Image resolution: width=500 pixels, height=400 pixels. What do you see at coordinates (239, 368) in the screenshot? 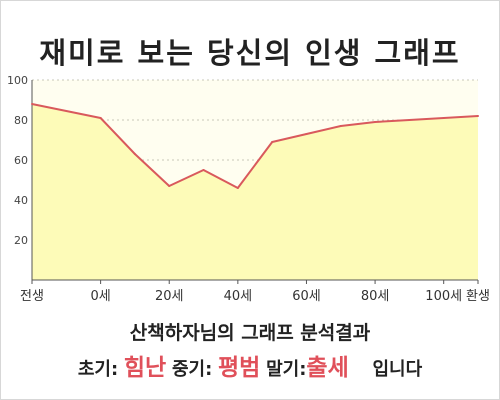
I see `middle-value: 평범` at bounding box center [239, 368].